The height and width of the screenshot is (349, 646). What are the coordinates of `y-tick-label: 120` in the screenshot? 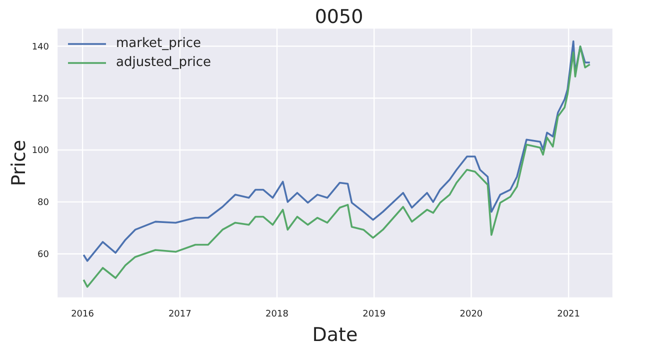 It's located at (41, 99).